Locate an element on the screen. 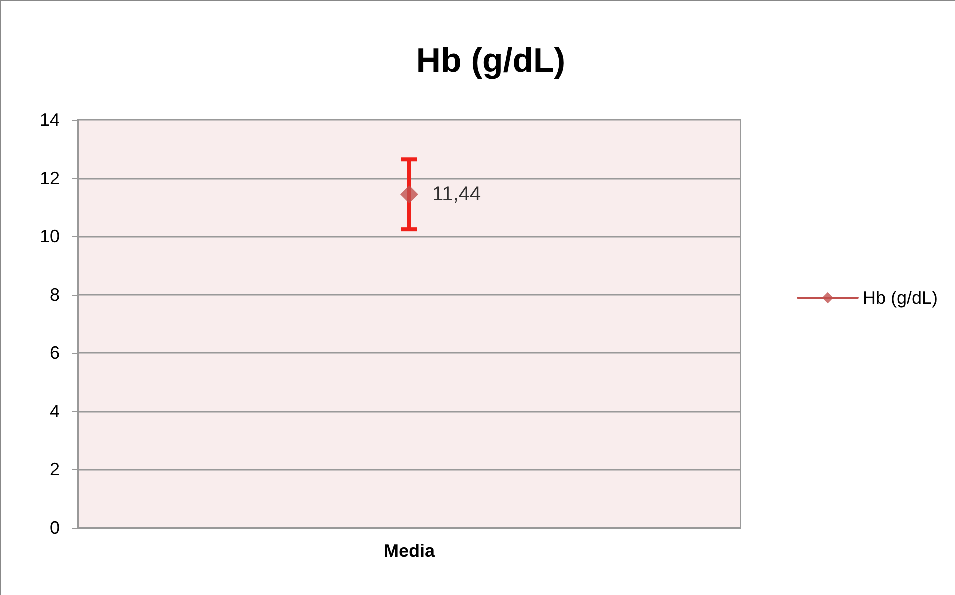 This screenshot has height=595, width=955. y-tick-label: 12 is located at coordinates (50, 178).